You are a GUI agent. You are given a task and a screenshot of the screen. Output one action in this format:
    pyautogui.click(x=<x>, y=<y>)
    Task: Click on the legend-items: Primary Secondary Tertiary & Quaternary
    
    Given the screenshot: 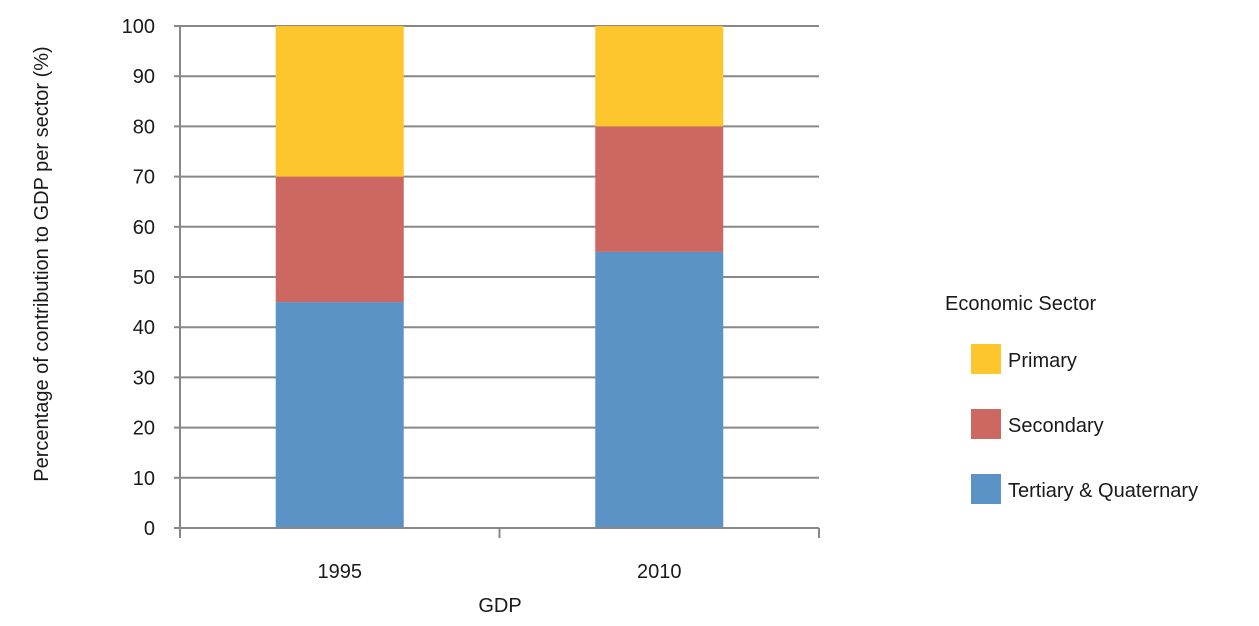 What is the action you would take?
    pyautogui.click(x=1084, y=424)
    